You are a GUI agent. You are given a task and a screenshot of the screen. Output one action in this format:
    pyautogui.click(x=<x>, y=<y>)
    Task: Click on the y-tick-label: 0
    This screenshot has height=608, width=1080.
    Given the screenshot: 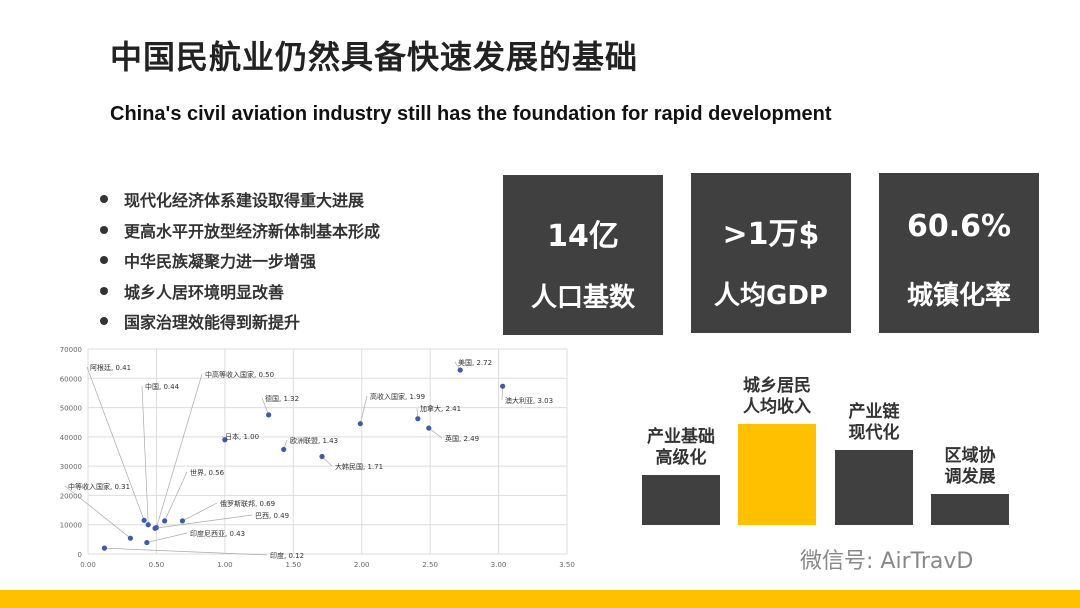 What is the action you would take?
    pyautogui.click(x=80, y=555)
    